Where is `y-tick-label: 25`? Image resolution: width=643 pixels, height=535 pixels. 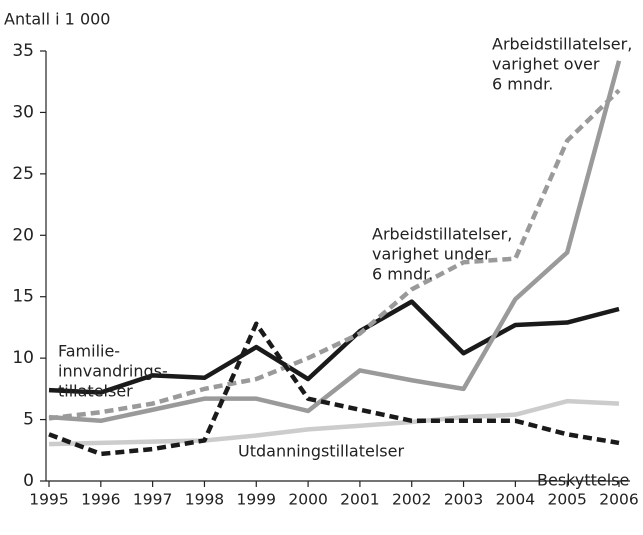 y-tick-label: 25 is located at coordinates (23, 174).